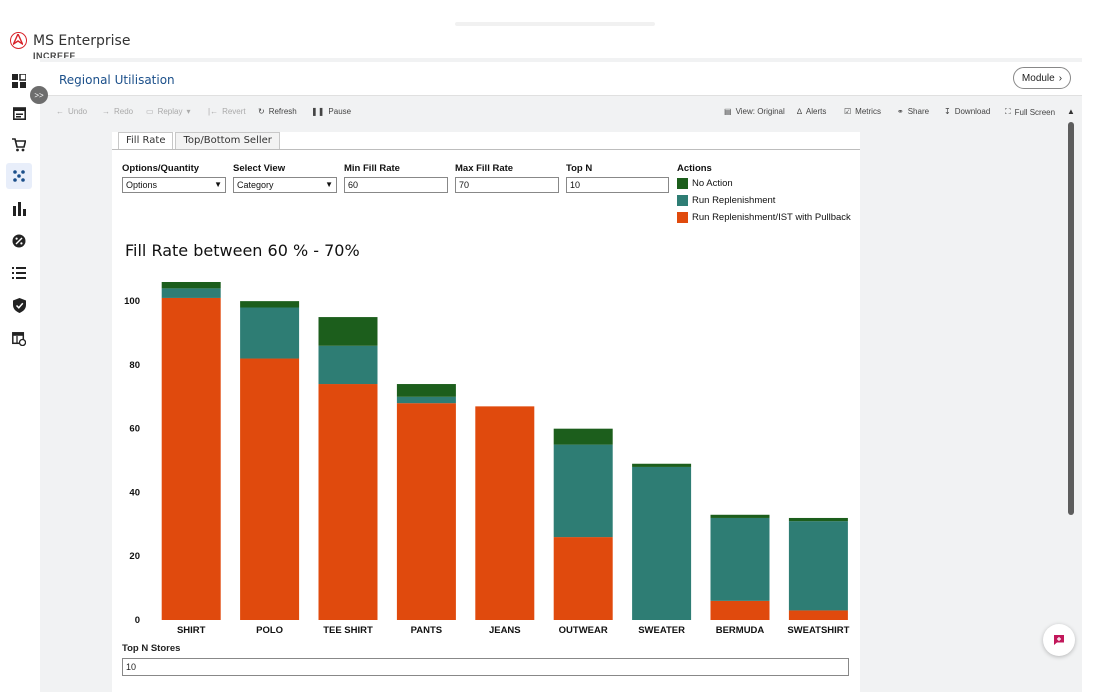 The height and width of the screenshot is (692, 1094). Describe the element at coordinates (134, 365) in the screenshot. I see `y-tick-label: 80` at that location.